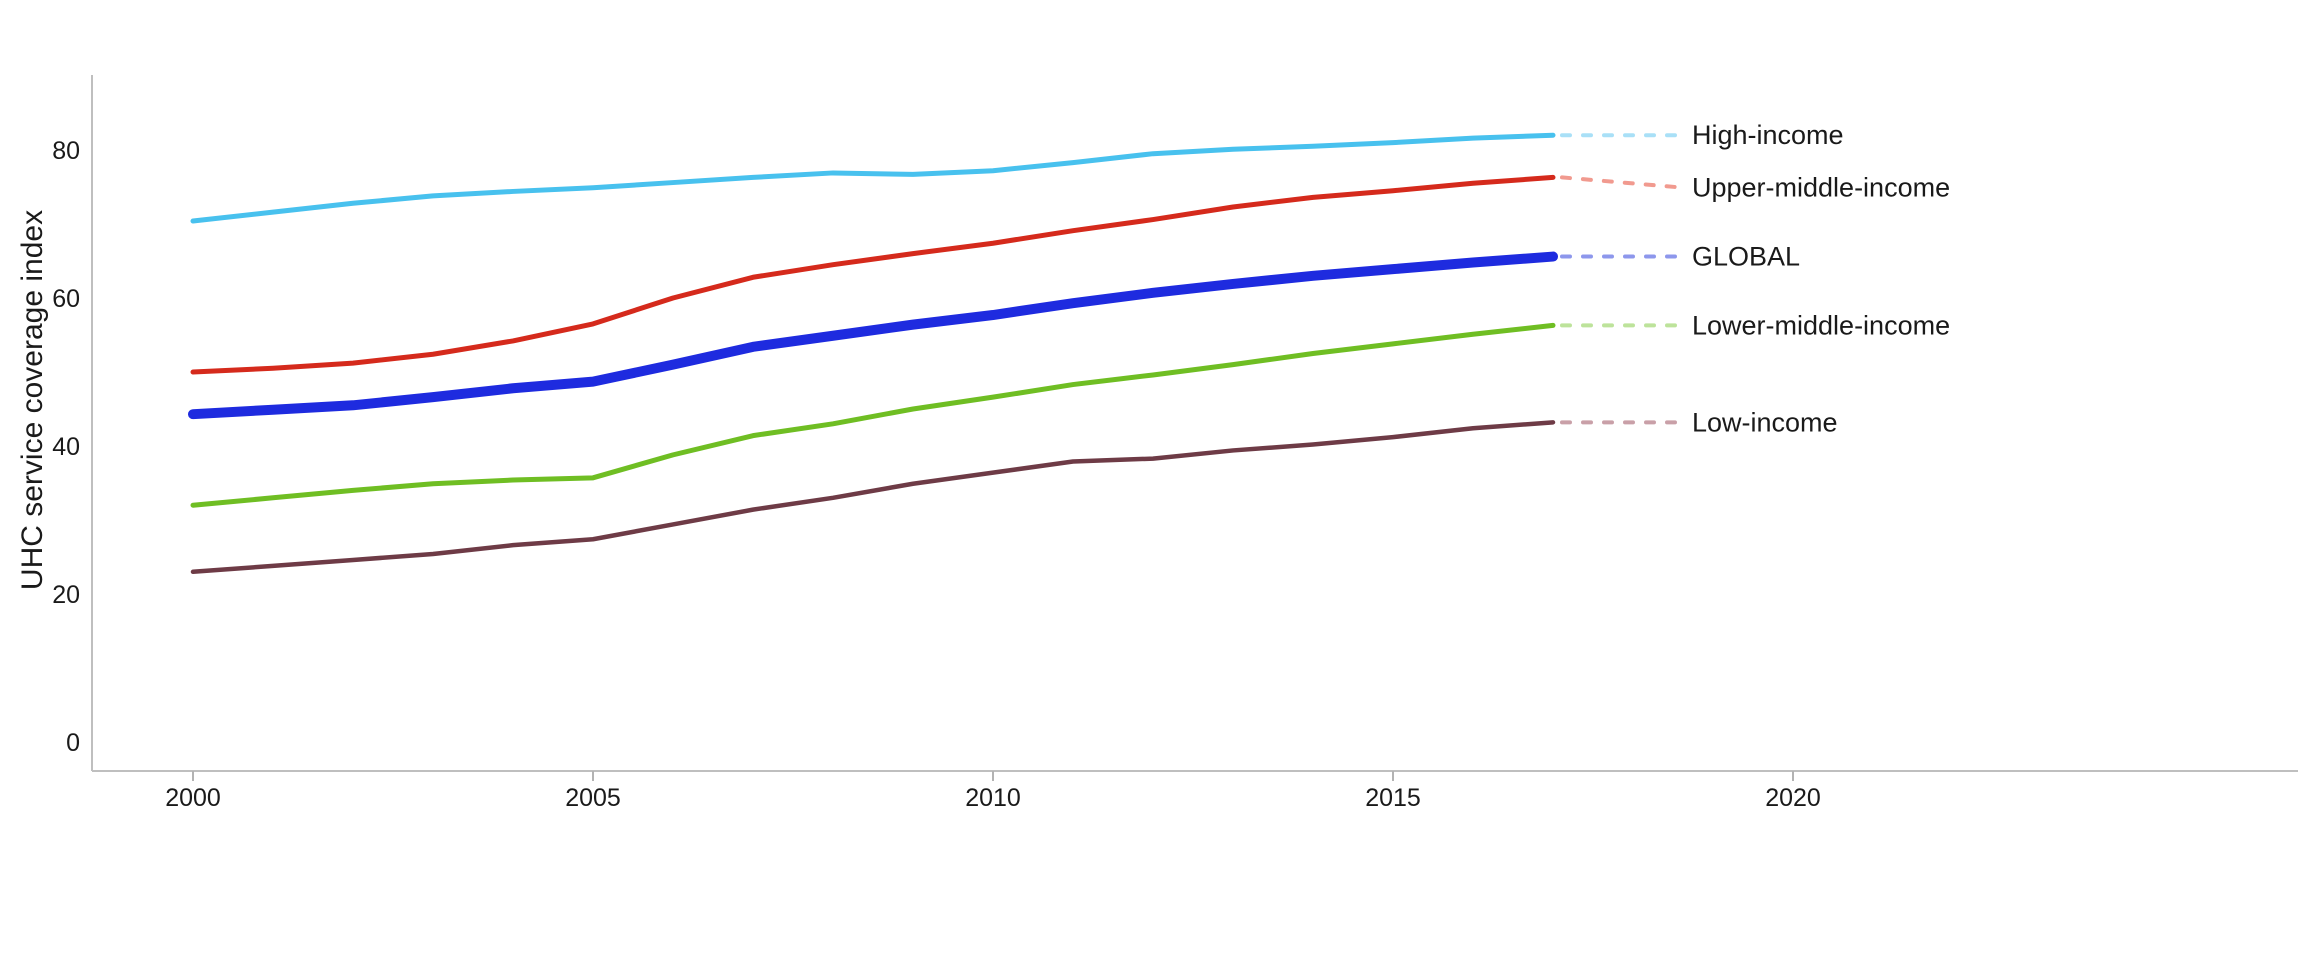 This screenshot has height=960, width=2304. What do you see at coordinates (1746, 257) in the screenshot?
I see `series-label-global: GLOBAL` at bounding box center [1746, 257].